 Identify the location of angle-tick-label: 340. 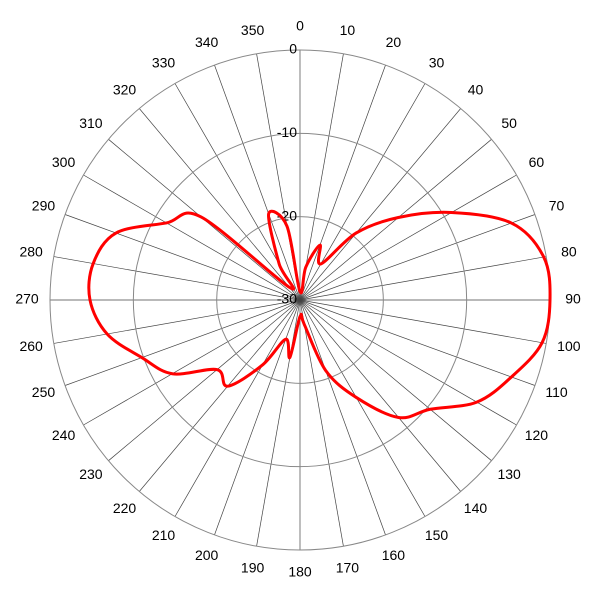
(207, 42).